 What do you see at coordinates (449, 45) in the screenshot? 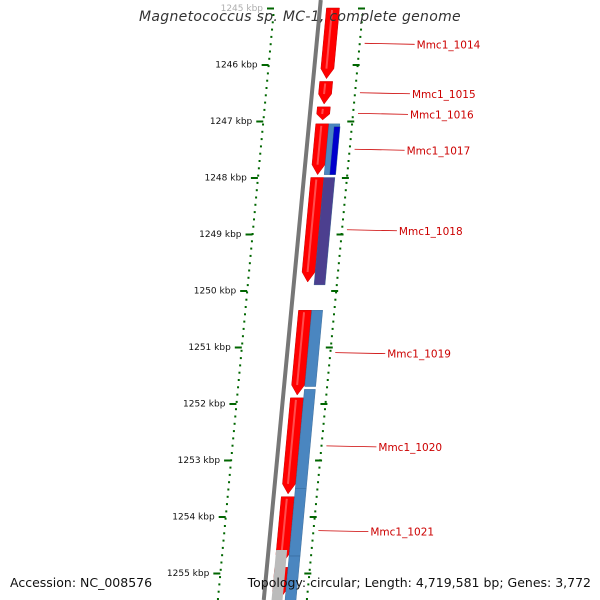
I see `gene-label-mmc1_1014: Mmc1_1014` at bounding box center [449, 45].